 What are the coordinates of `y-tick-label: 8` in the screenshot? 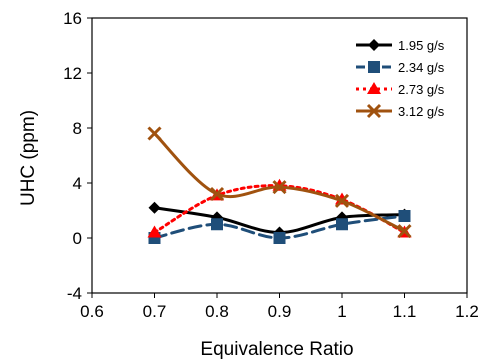 It's located at (77, 128).